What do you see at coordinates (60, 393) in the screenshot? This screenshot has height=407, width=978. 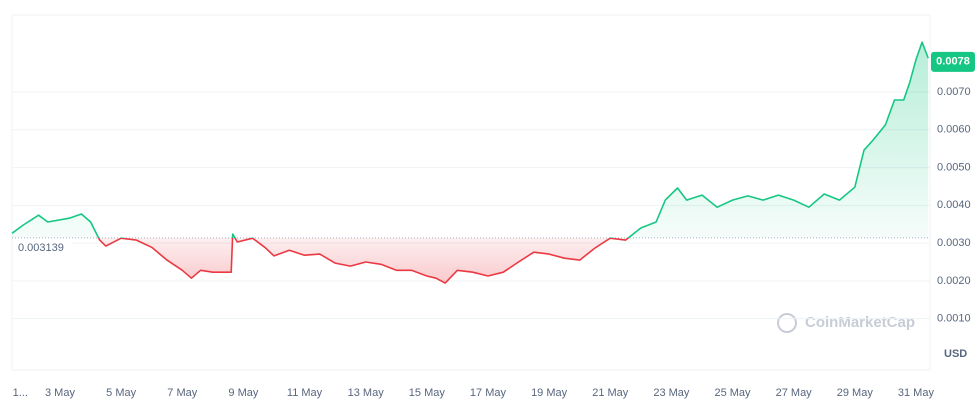 I see `x-tick-label: 3 May` at bounding box center [60, 393].